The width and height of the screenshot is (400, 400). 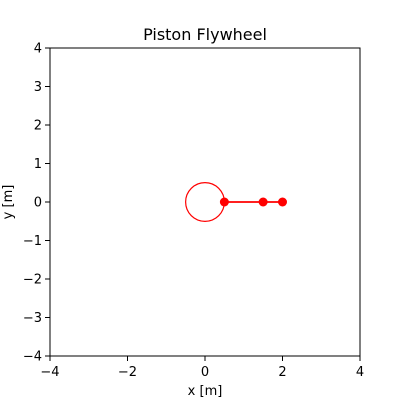 I want to click on y-tick-label: −2, so click(x=32, y=280).